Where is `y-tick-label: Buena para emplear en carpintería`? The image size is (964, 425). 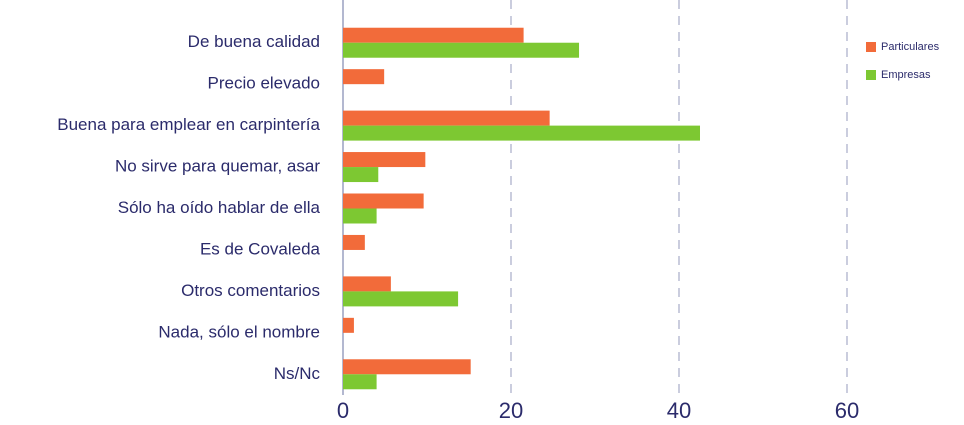
y-tick-label: Buena para emplear en carpintería is located at coordinates (188, 124).